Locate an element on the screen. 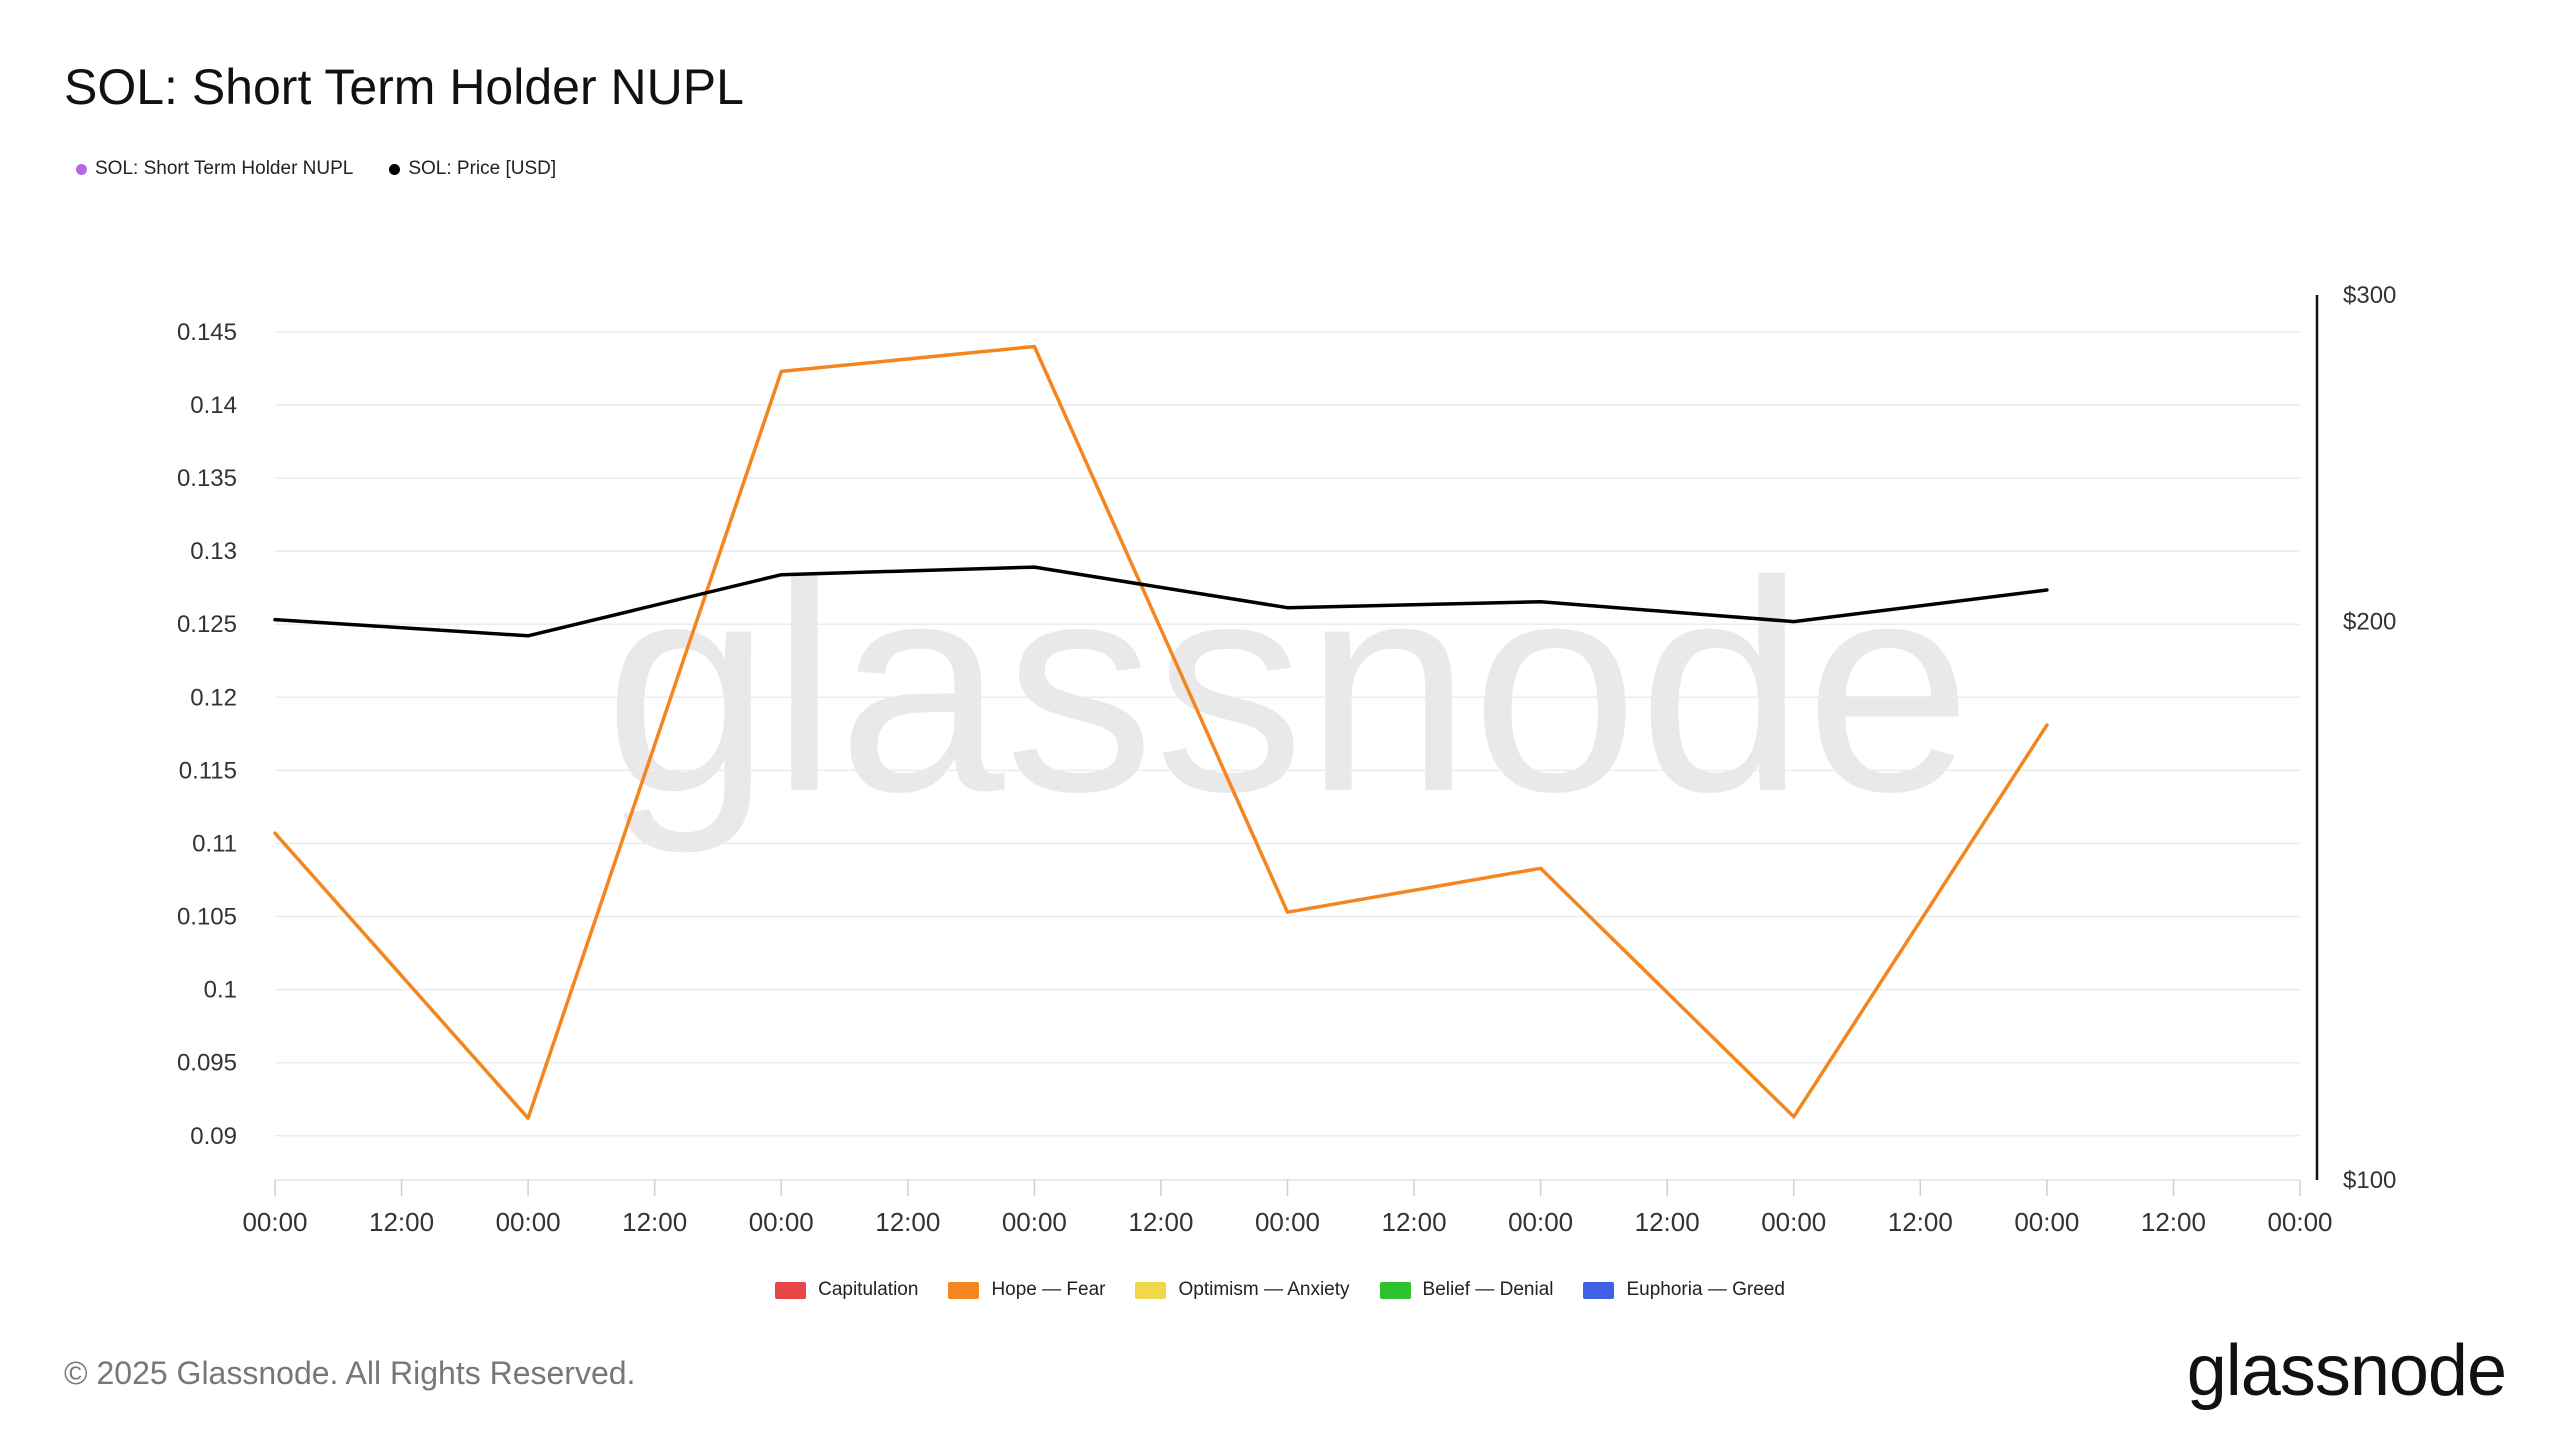 The height and width of the screenshot is (1440, 2560). y-left-tick-label: 0.095 is located at coordinates (207, 1063).